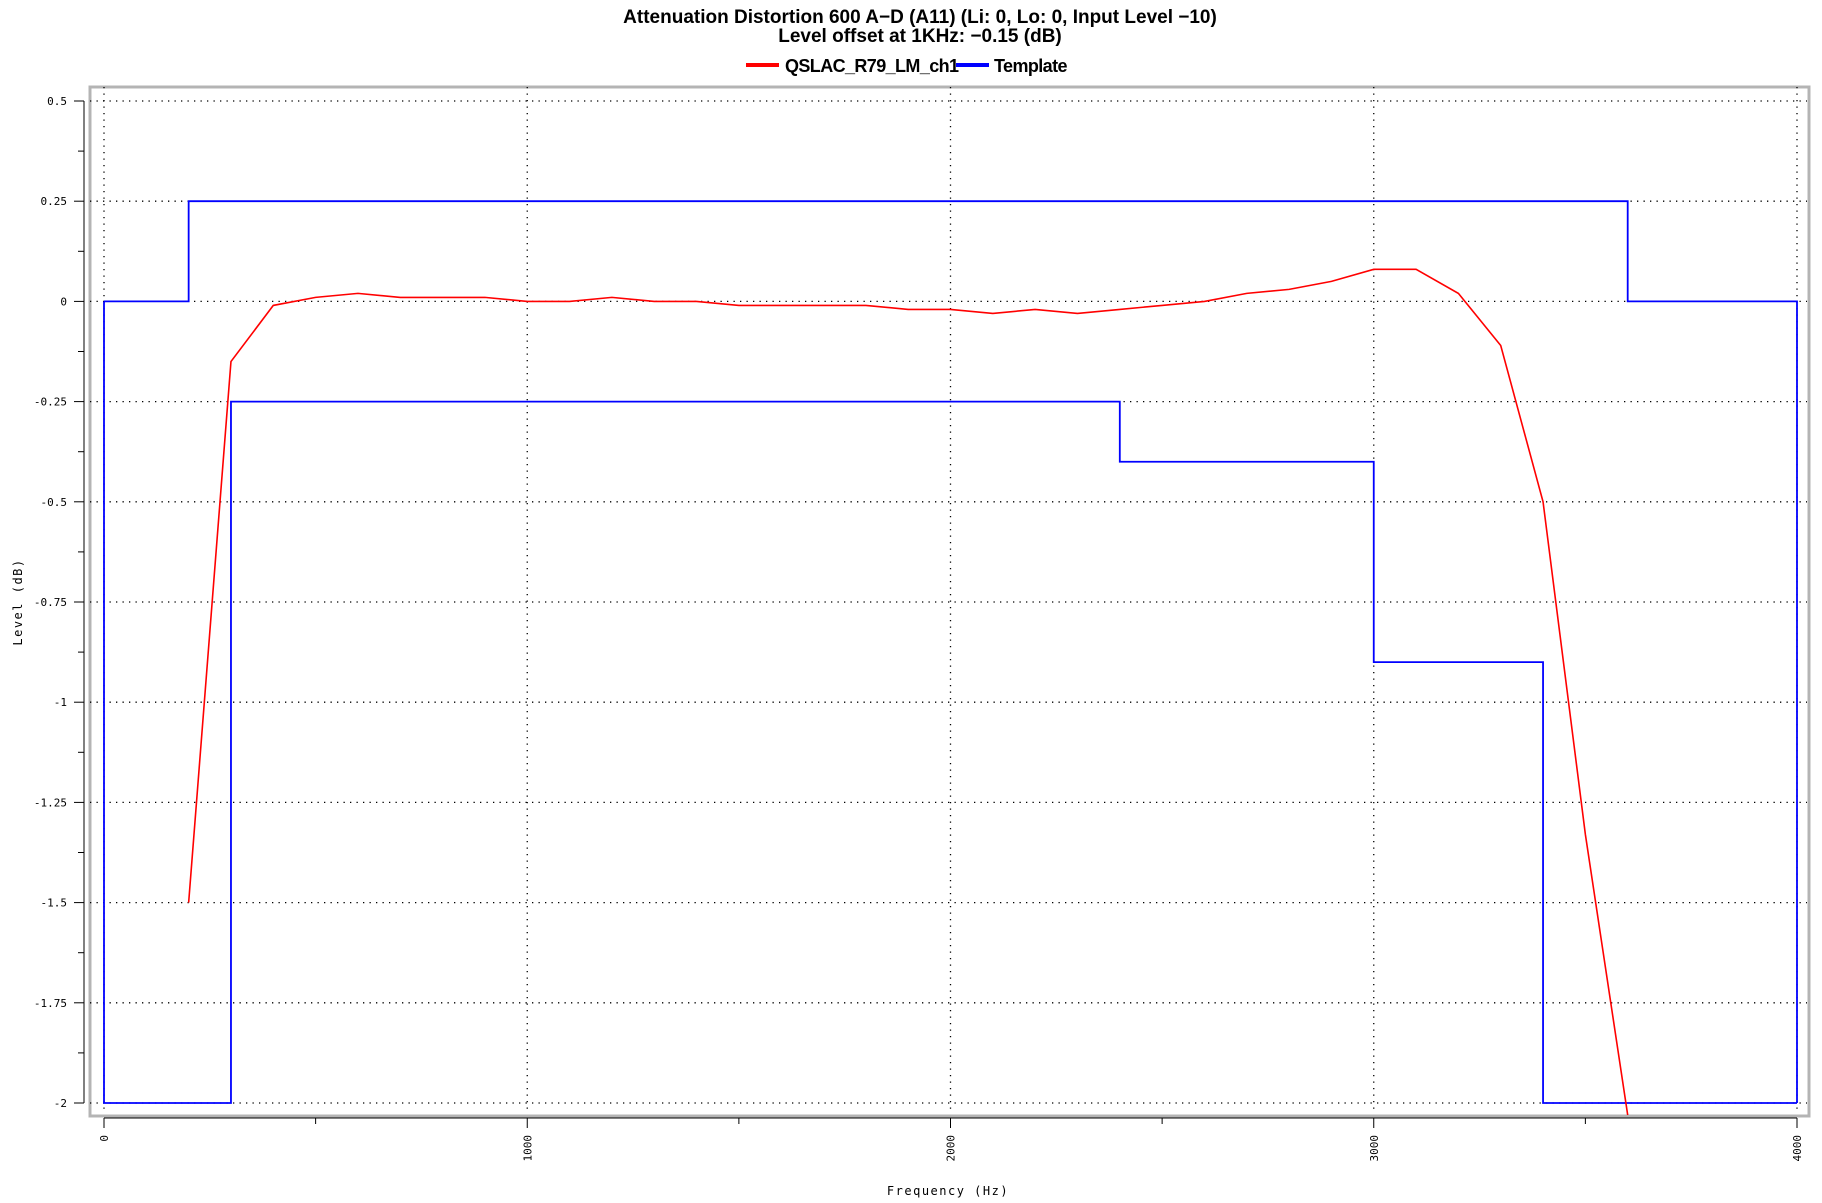 This screenshot has width=1822, height=1203. What do you see at coordinates (1797, 1148) in the screenshot?
I see `x-tick-label: 4000` at bounding box center [1797, 1148].